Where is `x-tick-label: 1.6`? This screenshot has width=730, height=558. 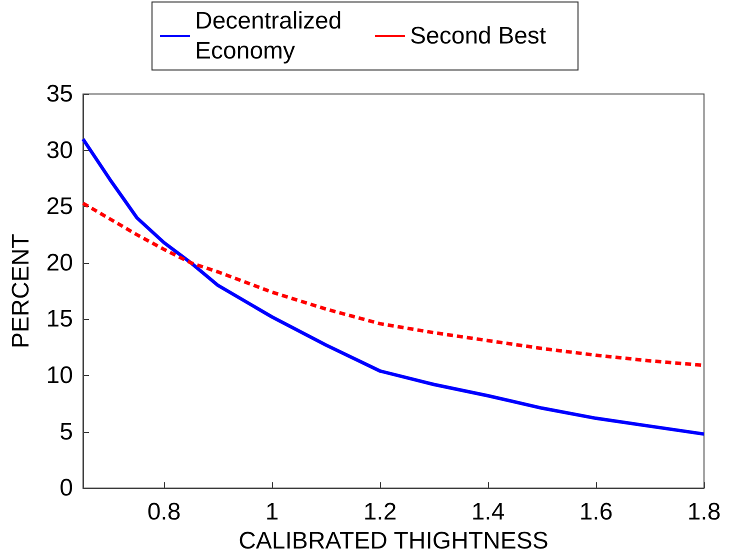
x-tick-label: 1.6 is located at coordinates (596, 512).